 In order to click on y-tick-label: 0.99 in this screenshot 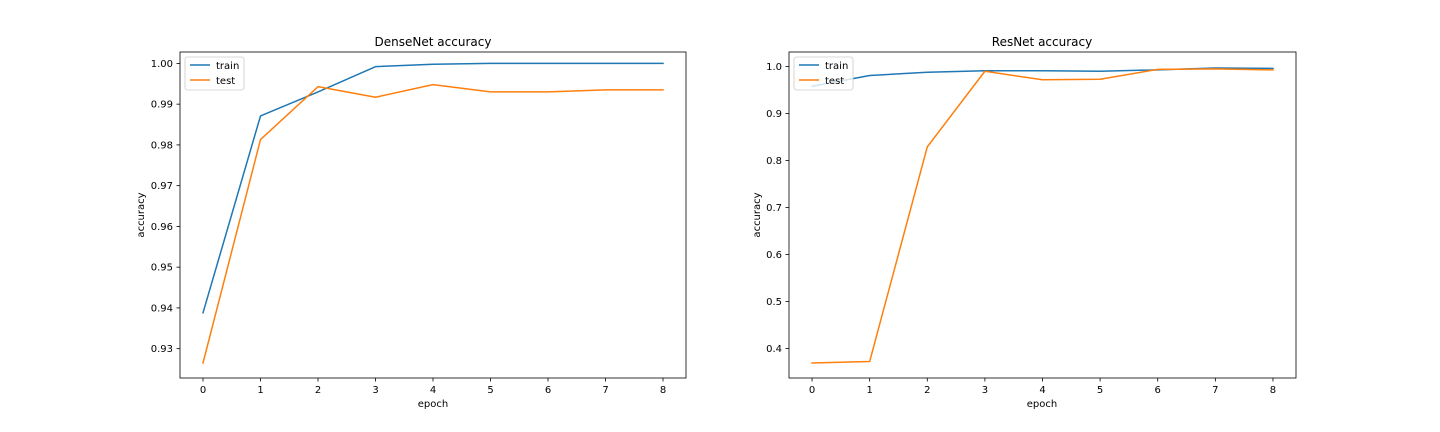, I will do `click(162, 105)`.